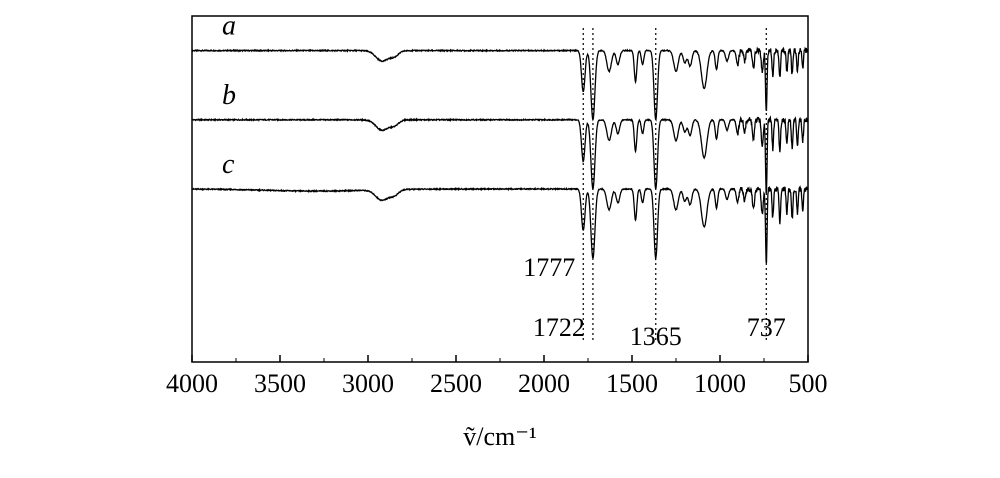 The height and width of the screenshot is (478, 1000). I want to click on x-tick-label: 1000, so click(720, 383).